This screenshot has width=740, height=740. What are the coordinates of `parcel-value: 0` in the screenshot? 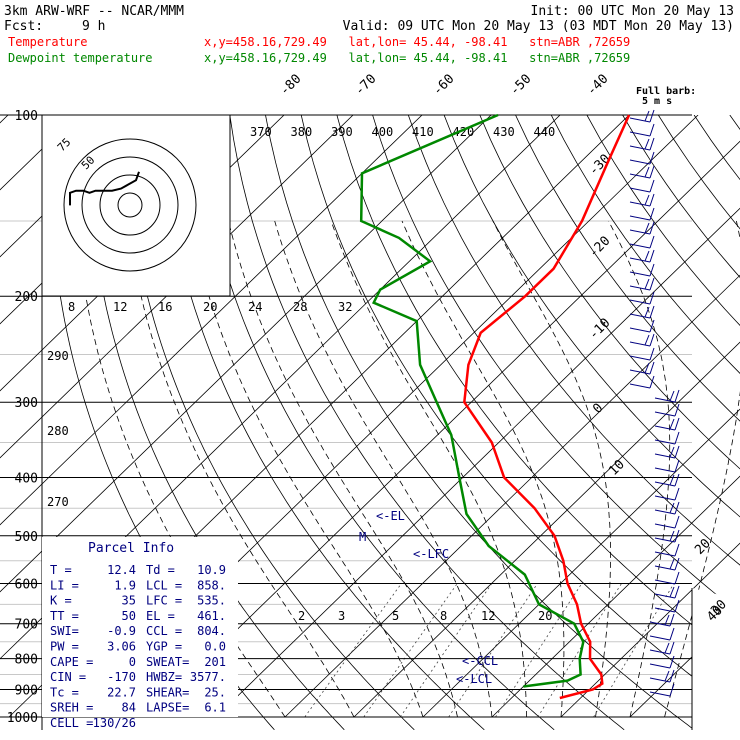 It's located at (132, 662).